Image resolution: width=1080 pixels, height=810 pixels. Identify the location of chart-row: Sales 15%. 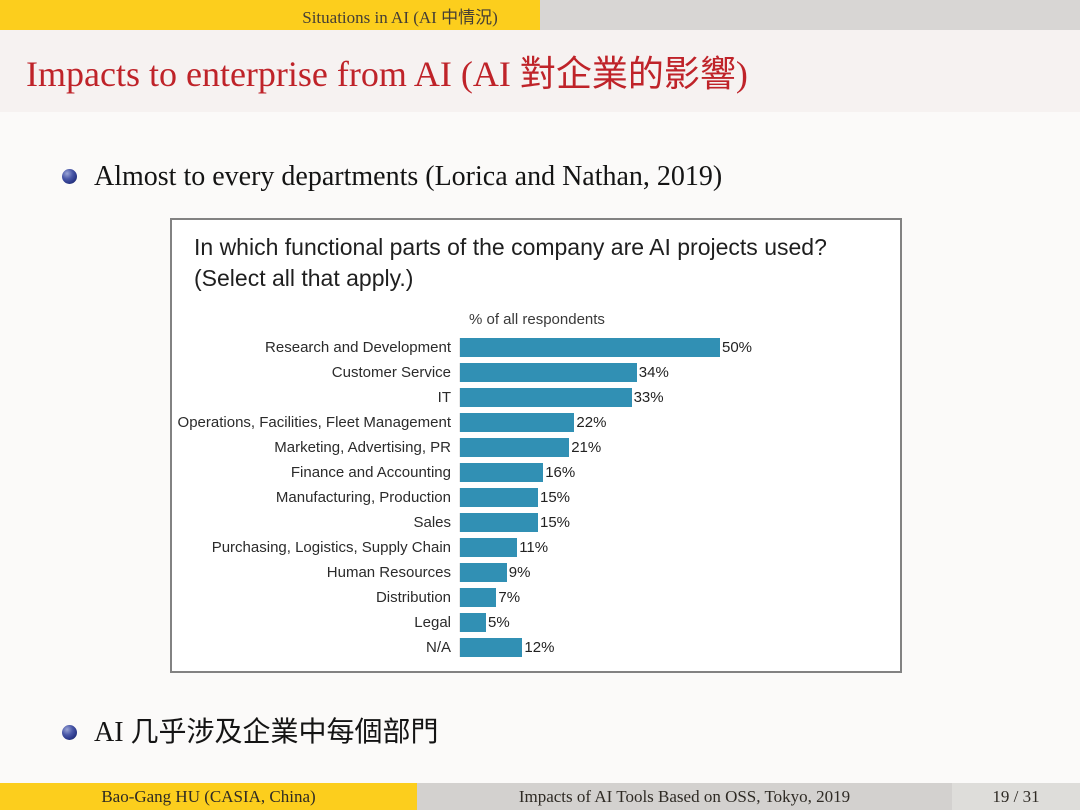
(536, 522).